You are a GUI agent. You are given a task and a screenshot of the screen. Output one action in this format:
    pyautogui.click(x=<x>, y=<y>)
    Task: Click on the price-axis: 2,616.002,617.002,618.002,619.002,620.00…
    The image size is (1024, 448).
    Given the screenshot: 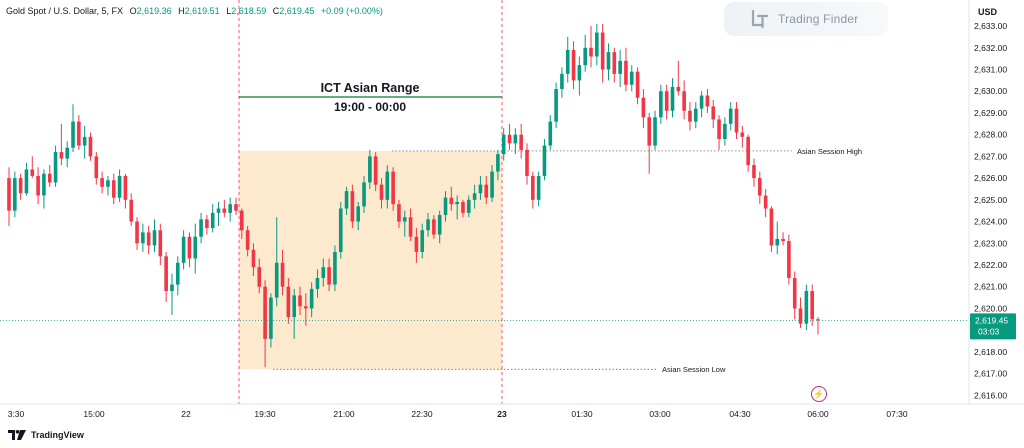 What is the action you would take?
    pyautogui.click(x=997, y=200)
    